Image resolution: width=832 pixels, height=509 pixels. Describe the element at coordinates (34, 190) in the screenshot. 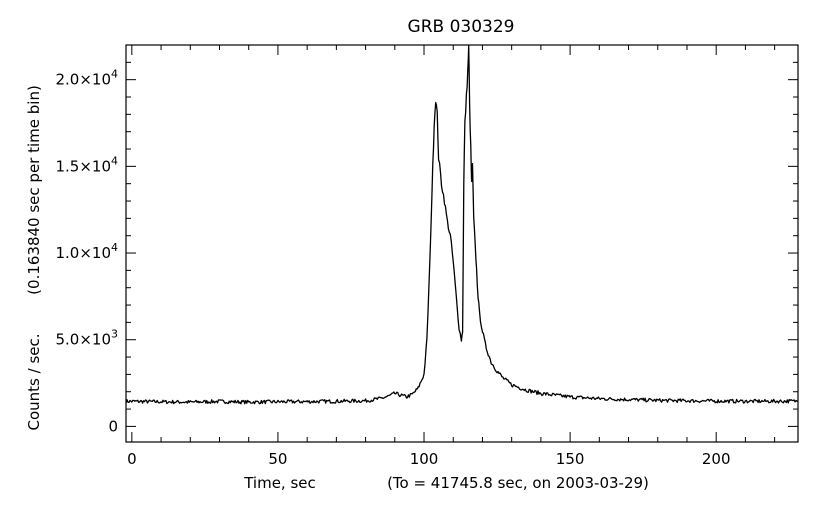

I see `y-axis-bin-note: (0.163840 sec per time bin)` at that location.